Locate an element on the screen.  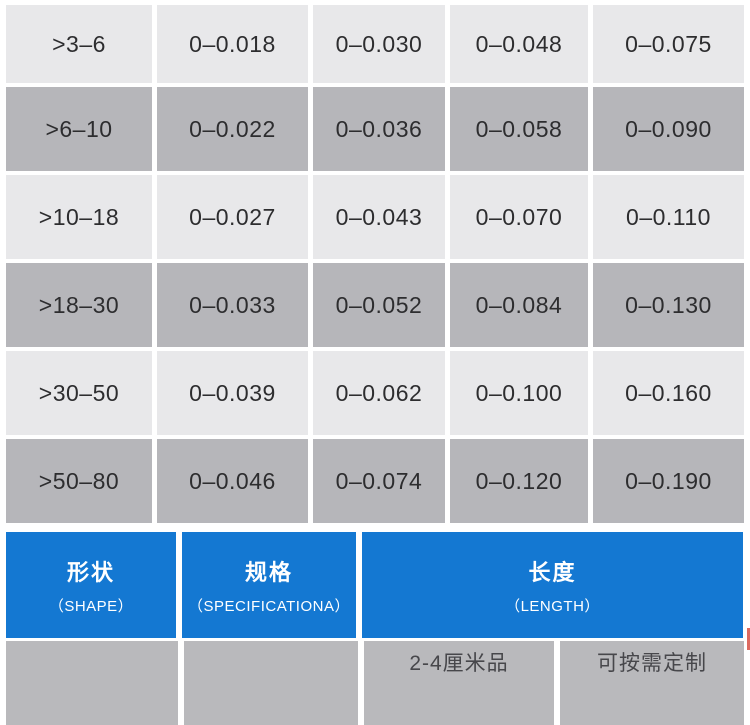
spec-table-partial-row: 2-4厘米品 可按需定制 is located at coordinates (375, 683).